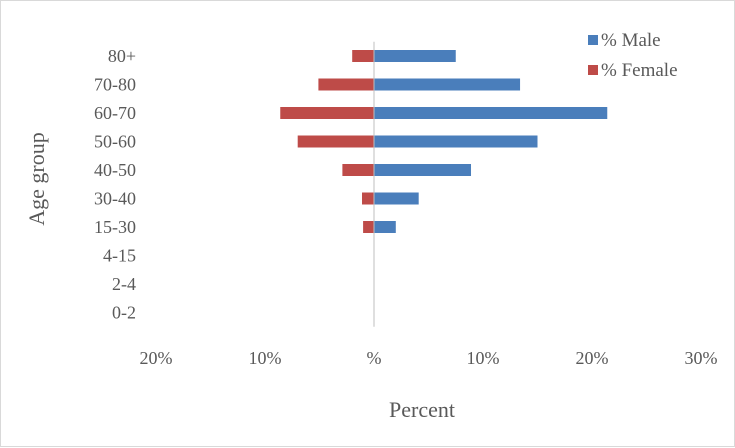 This screenshot has height=448, width=735. What do you see at coordinates (115, 170) in the screenshot?
I see `y-tick-label-40-50: 40-50` at bounding box center [115, 170].